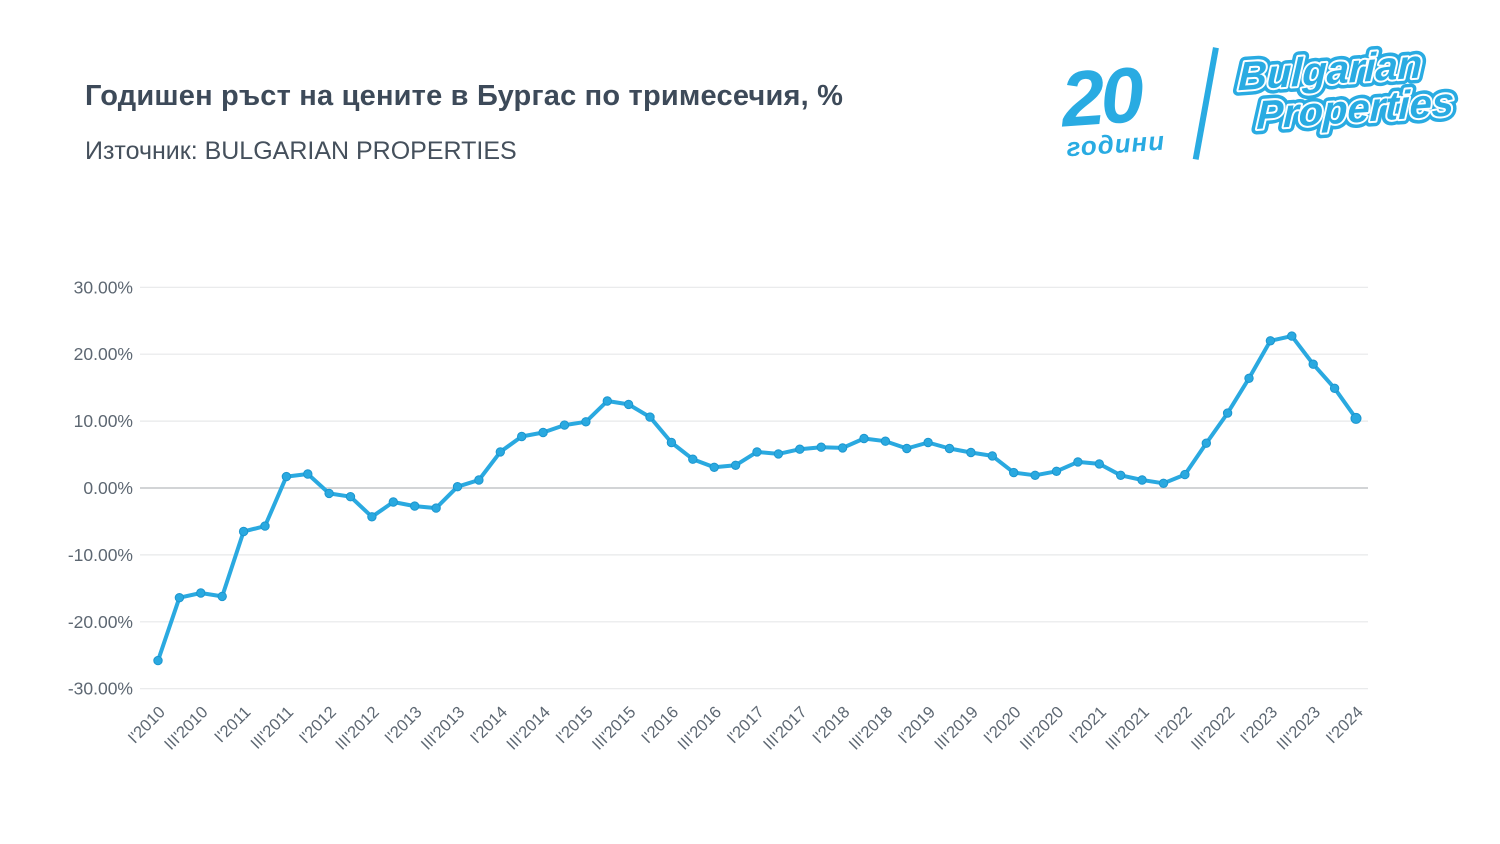 This screenshot has width=1500, height=844. Describe the element at coordinates (103, 421) in the screenshot. I see `y-axis-tick-label: 10.00%` at that location.